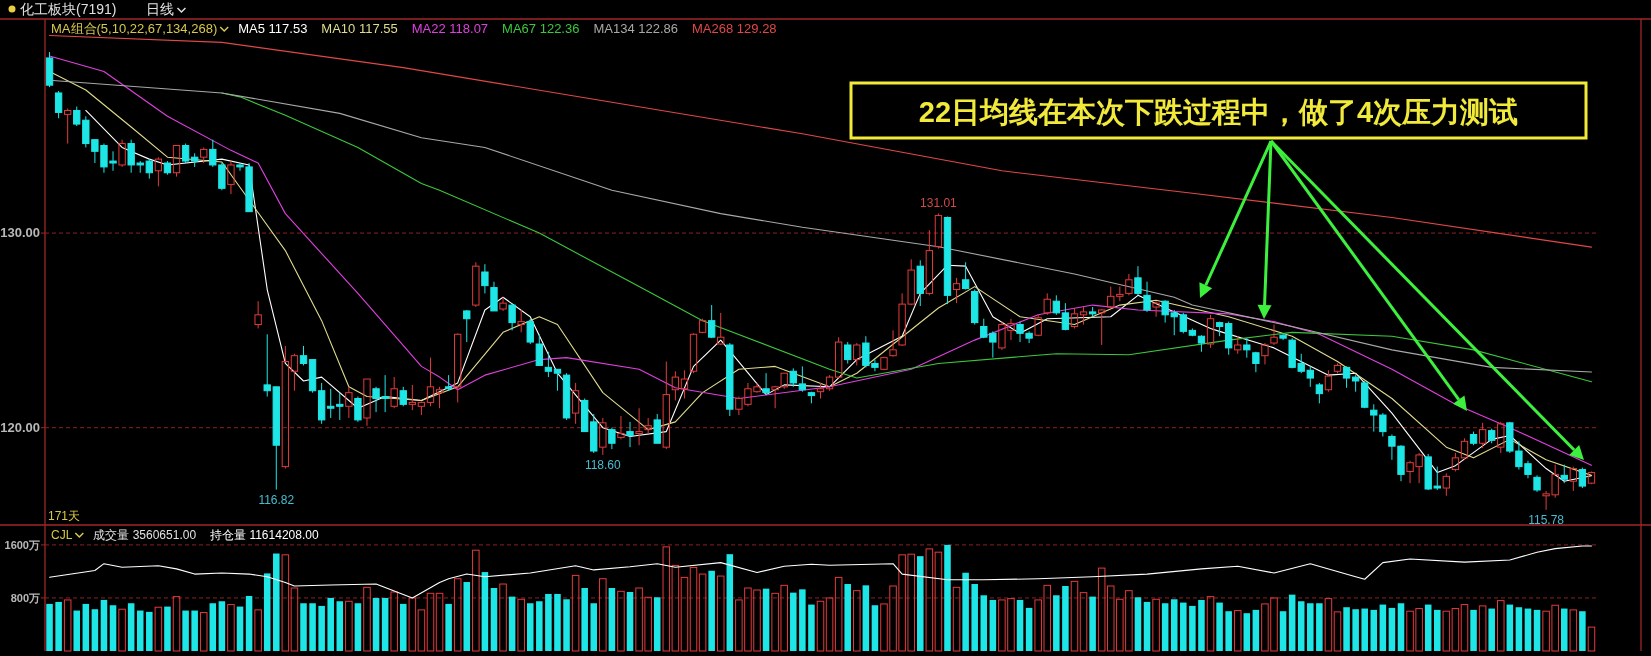 This screenshot has width=1651, height=656. Describe the element at coordinates (62, 535) in the screenshot. I see `chart-title: CJL` at that location.